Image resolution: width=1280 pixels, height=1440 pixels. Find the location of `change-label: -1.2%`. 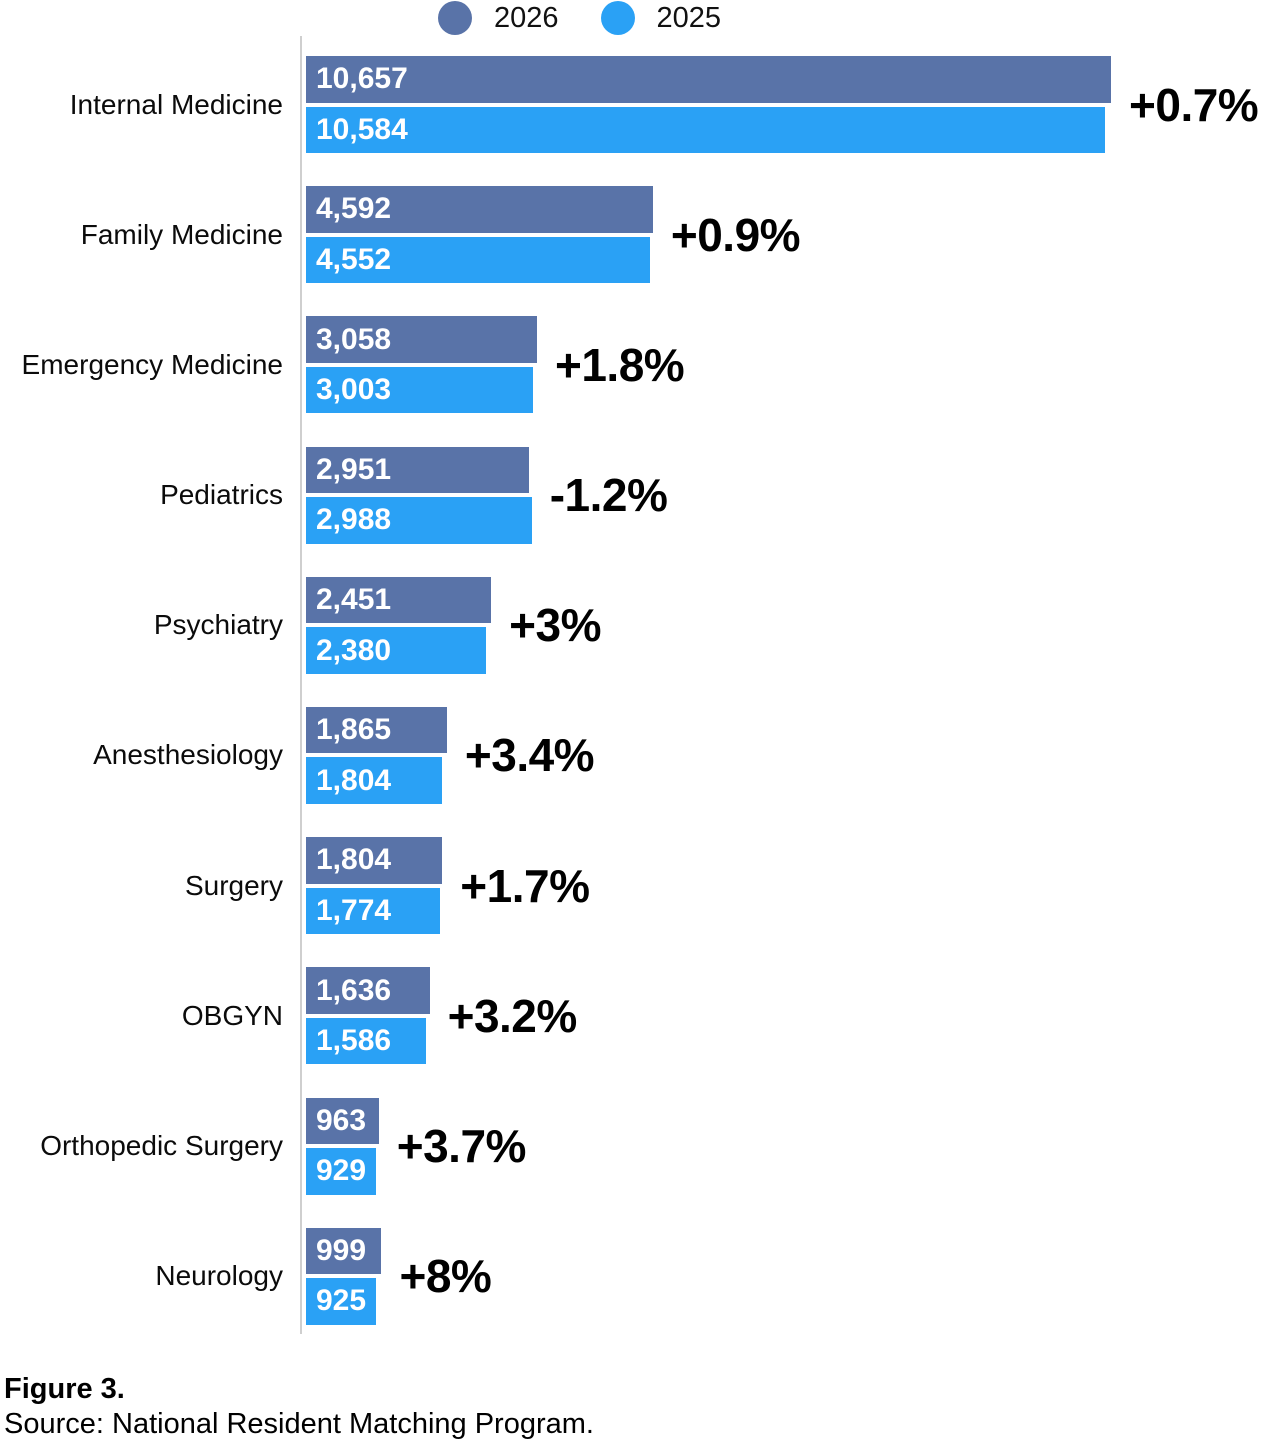

change-label: -1.2% is located at coordinates (608, 495).